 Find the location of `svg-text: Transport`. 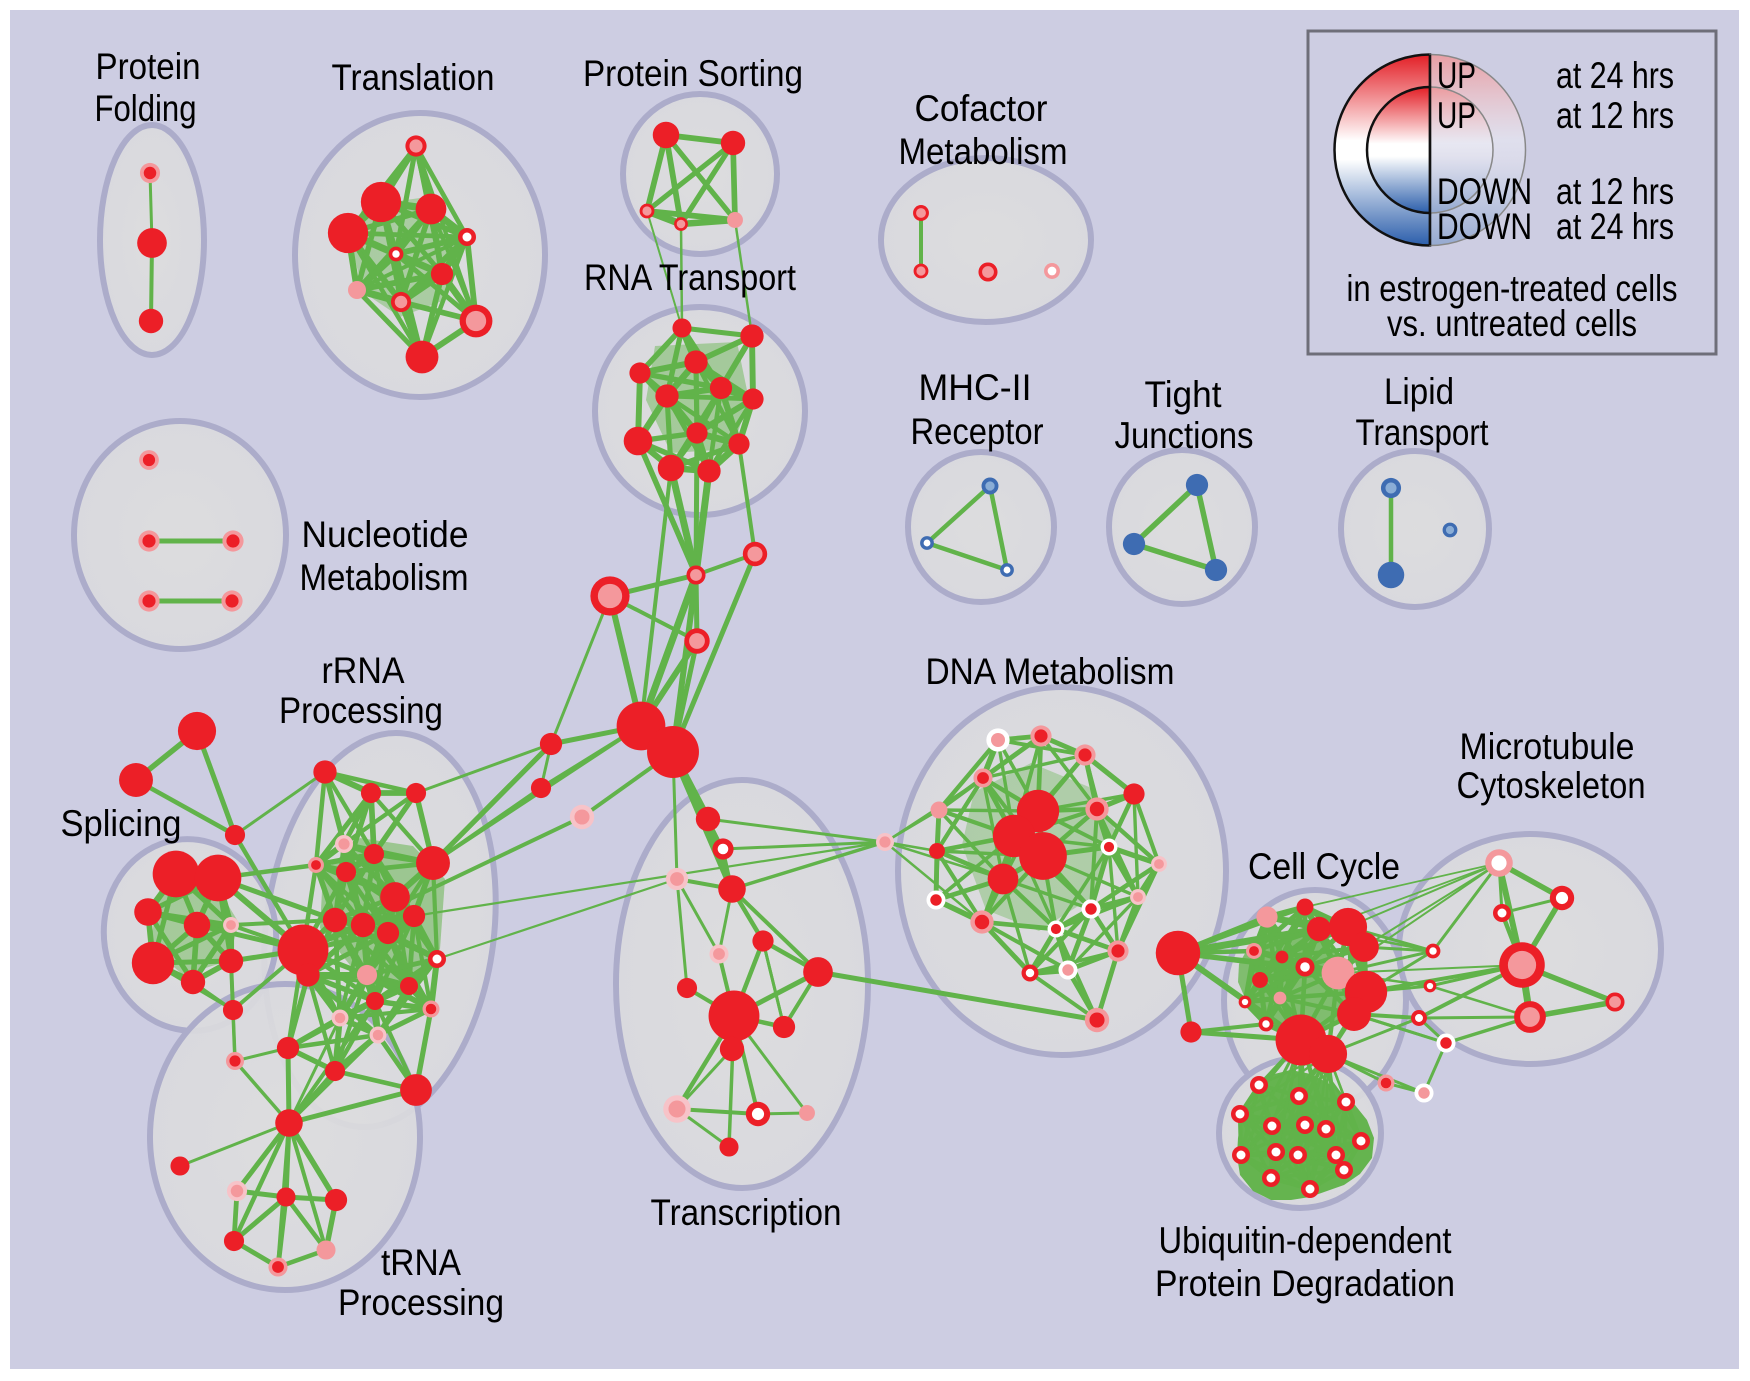

svg-text: Transport is located at coordinates (1423, 432).